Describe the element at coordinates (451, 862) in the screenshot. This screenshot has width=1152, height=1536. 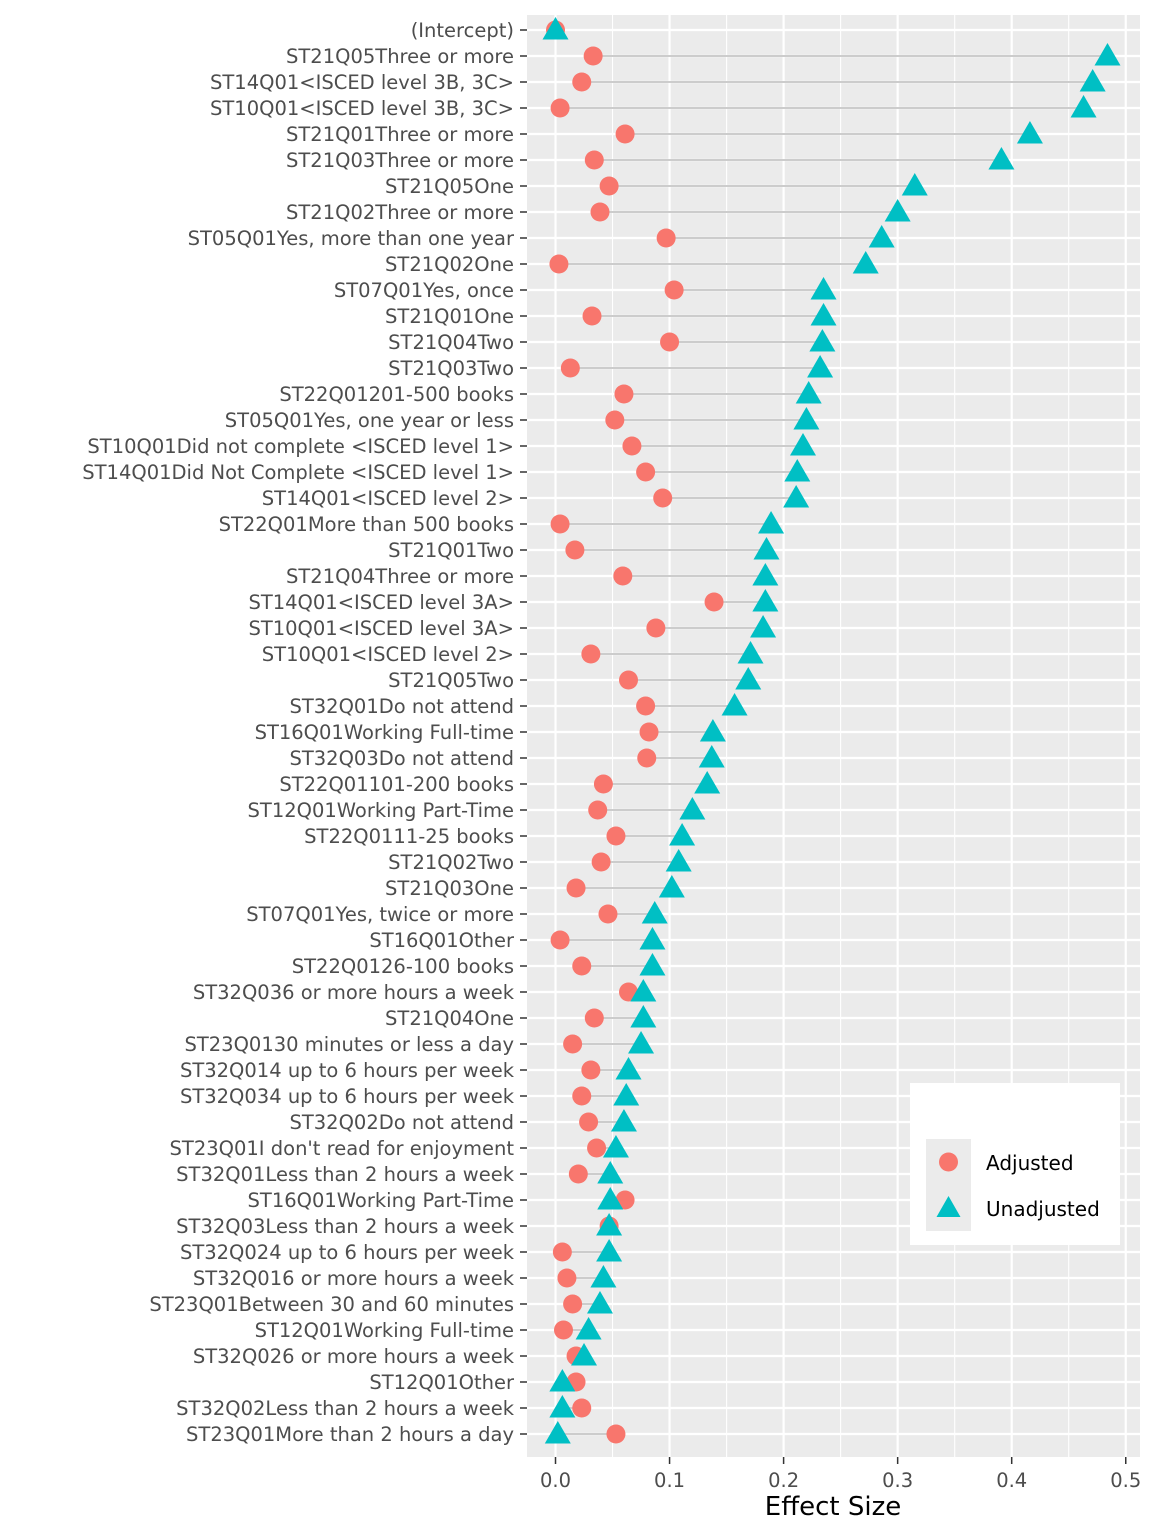
I see `y-tick-label: ST21Q02Two` at that location.